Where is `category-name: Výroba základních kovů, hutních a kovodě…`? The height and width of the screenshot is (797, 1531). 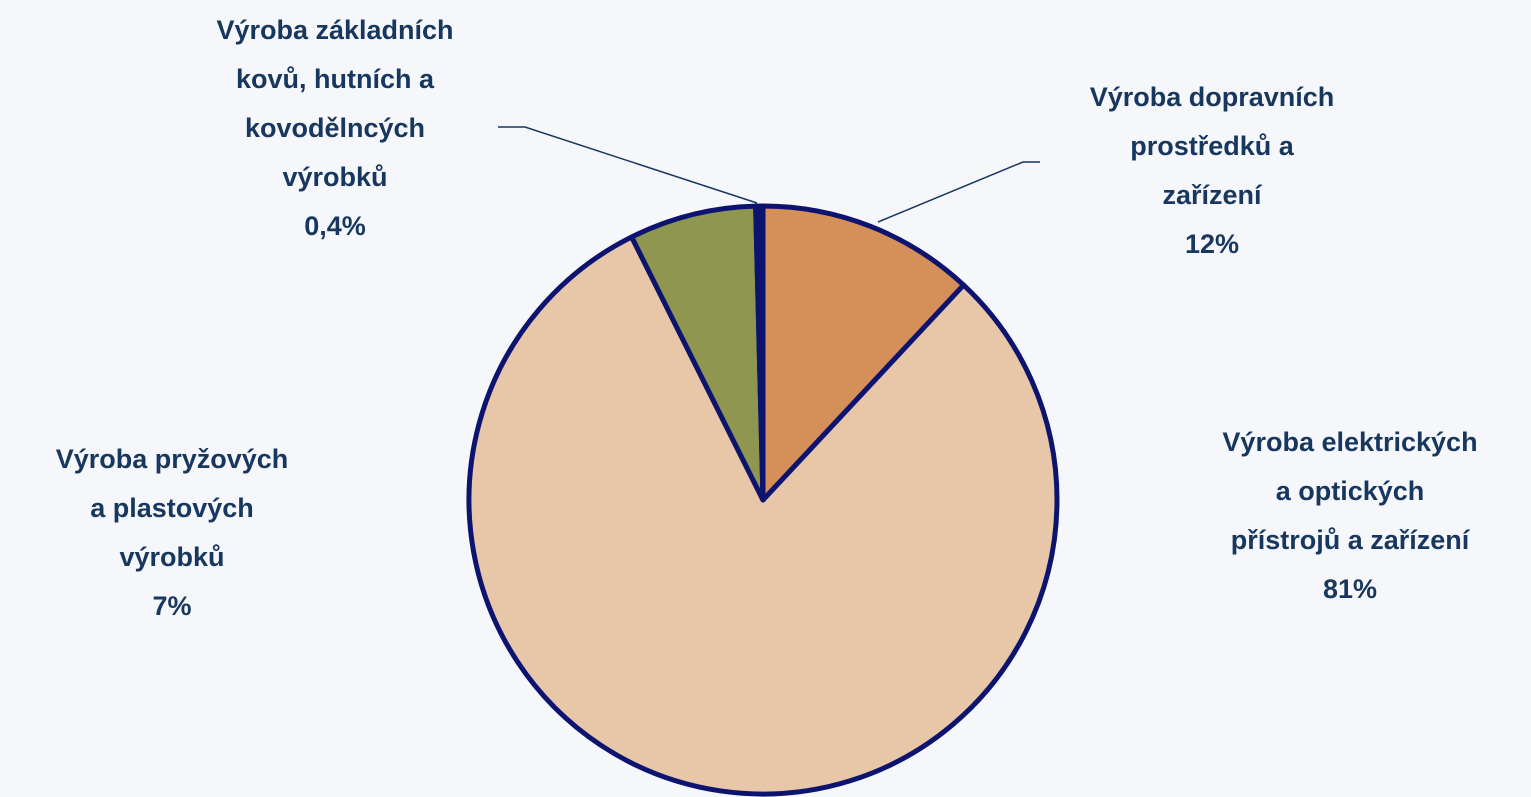 category-name: Výroba základních kovů, hutních a kovodě… is located at coordinates (335, 103).